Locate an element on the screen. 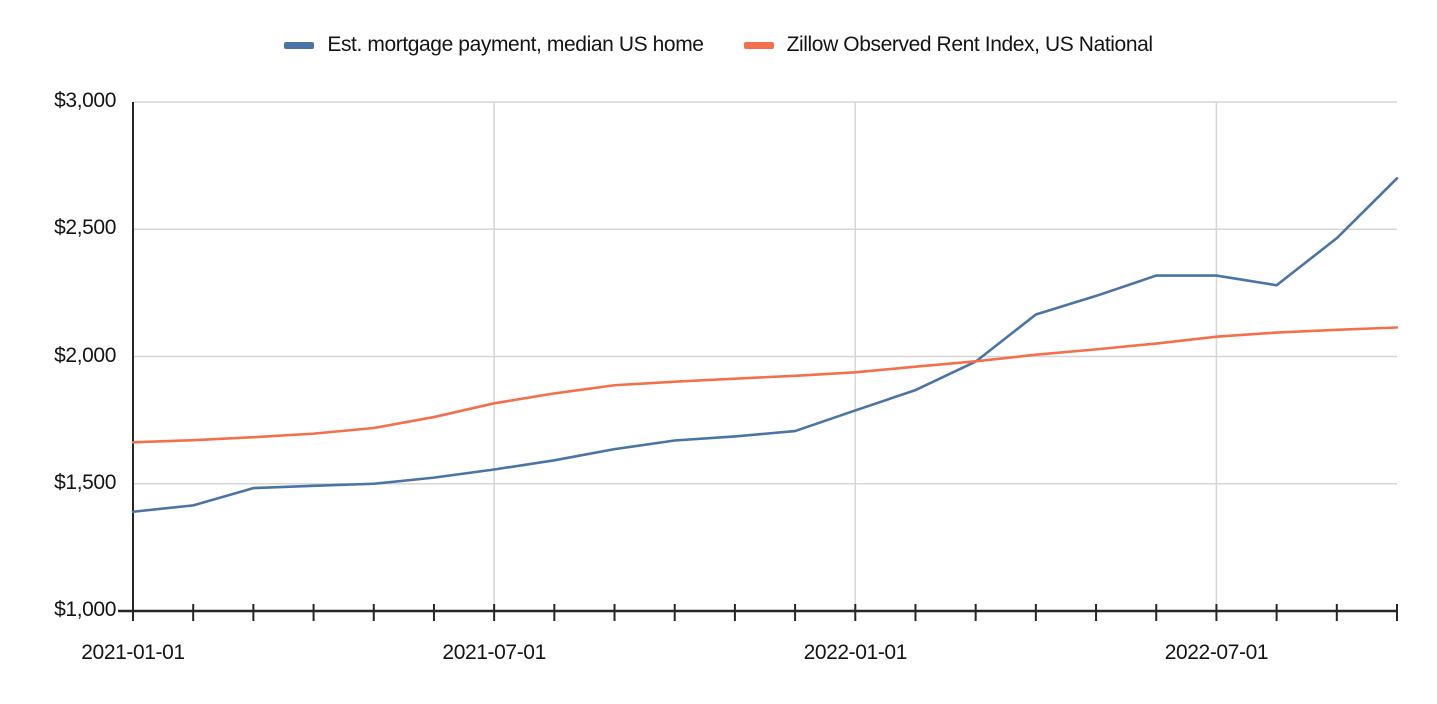  legend-label-rent: Zillow Observed Rent Index, US National is located at coordinates (969, 44).